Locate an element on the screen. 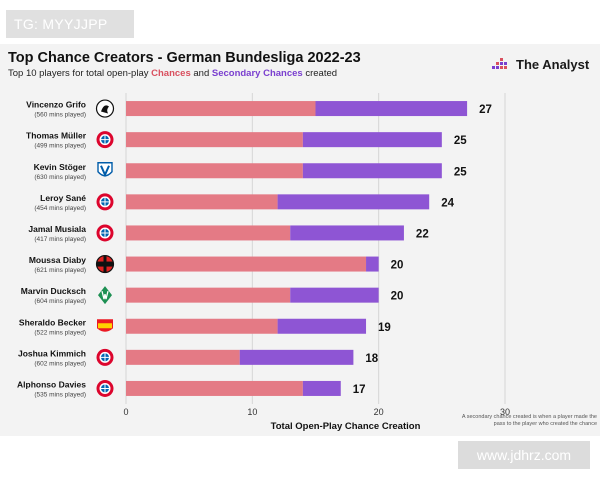 This screenshot has height=480, width=600. subtitle-suffix: created is located at coordinates (320, 73).